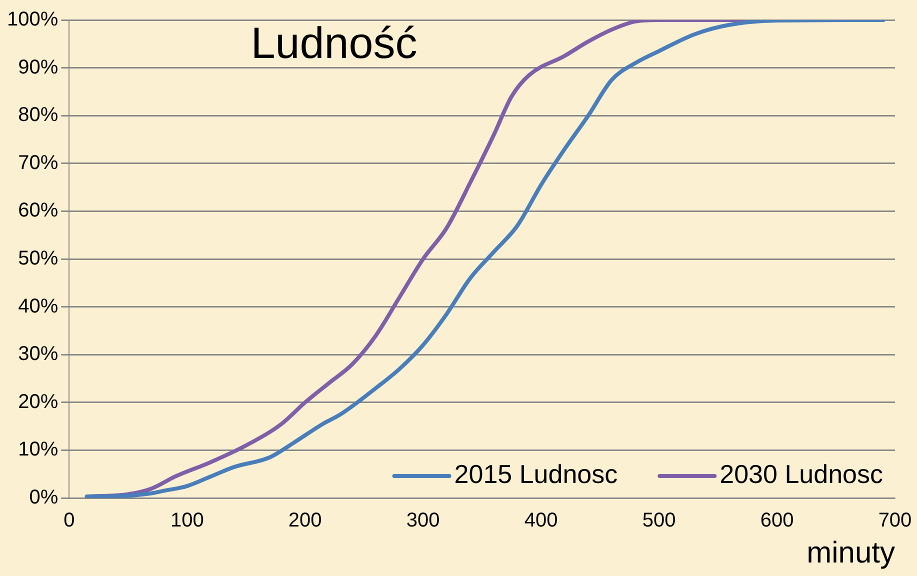  I want to click on chart-title: Ludność, so click(334, 43).